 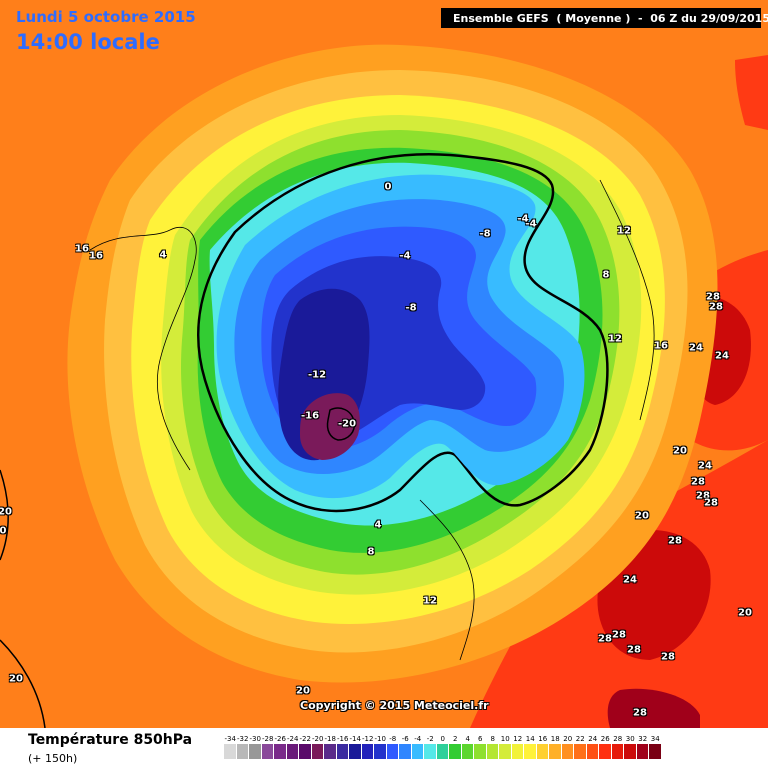 What do you see at coordinates (405, 739) in the screenshot?
I see `scale-label: -6` at bounding box center [405, 739].